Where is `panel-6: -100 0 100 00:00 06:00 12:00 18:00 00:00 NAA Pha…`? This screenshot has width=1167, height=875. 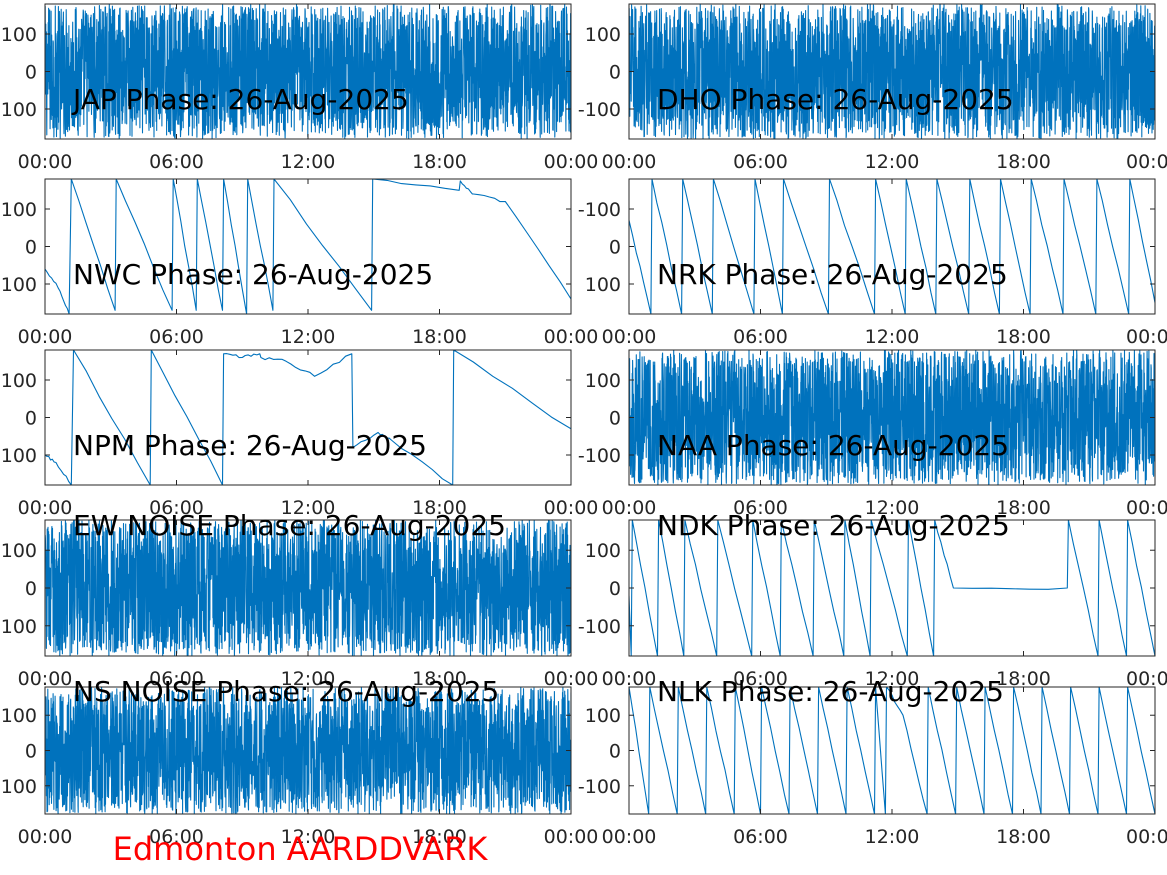
panel-6: -100 0 100 00:00 06:00 12:00 18:00 00:00 NAA Pha… is located at coordinates (872, 434).